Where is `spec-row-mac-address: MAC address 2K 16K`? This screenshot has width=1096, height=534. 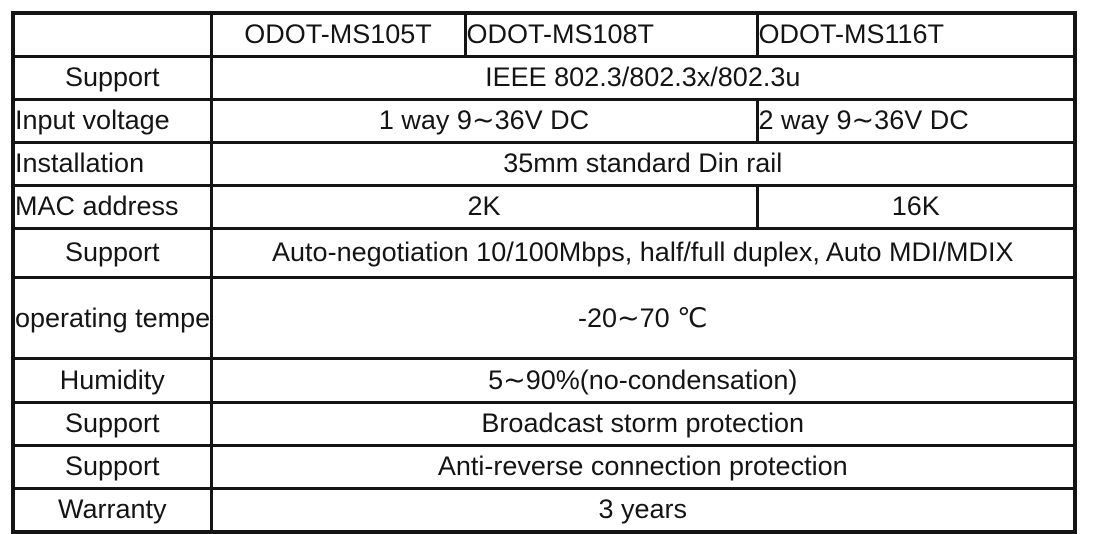
spec-row-mac-address: MAC address 2K 16K is located at coordinates (544, 207).